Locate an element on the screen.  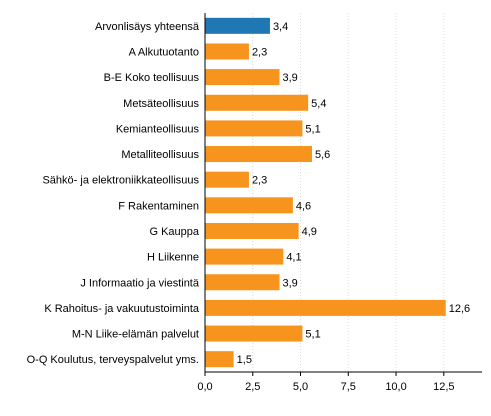
value-label: 4,1 is located at coordinates (293, 258).